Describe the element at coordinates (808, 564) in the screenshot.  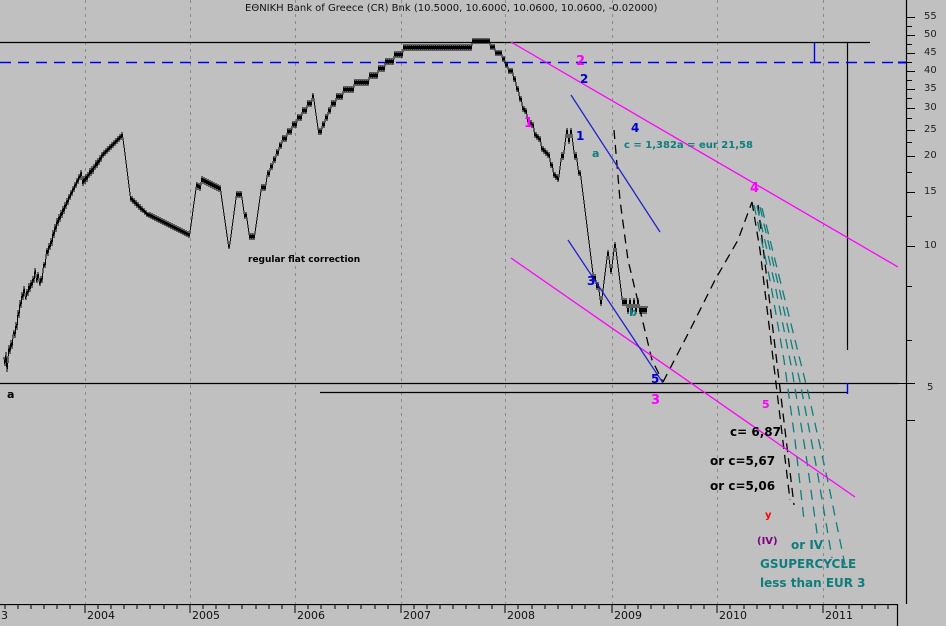
I see `annotation-gsupercycle: GSUPERCYCLE` at that location.